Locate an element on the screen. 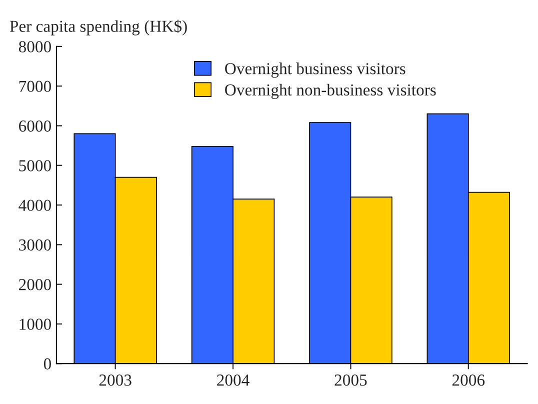 Image resolution: width=538 pixels, height=404 pixels. y-tick-label: 0 is located at coordinates (47, 364).